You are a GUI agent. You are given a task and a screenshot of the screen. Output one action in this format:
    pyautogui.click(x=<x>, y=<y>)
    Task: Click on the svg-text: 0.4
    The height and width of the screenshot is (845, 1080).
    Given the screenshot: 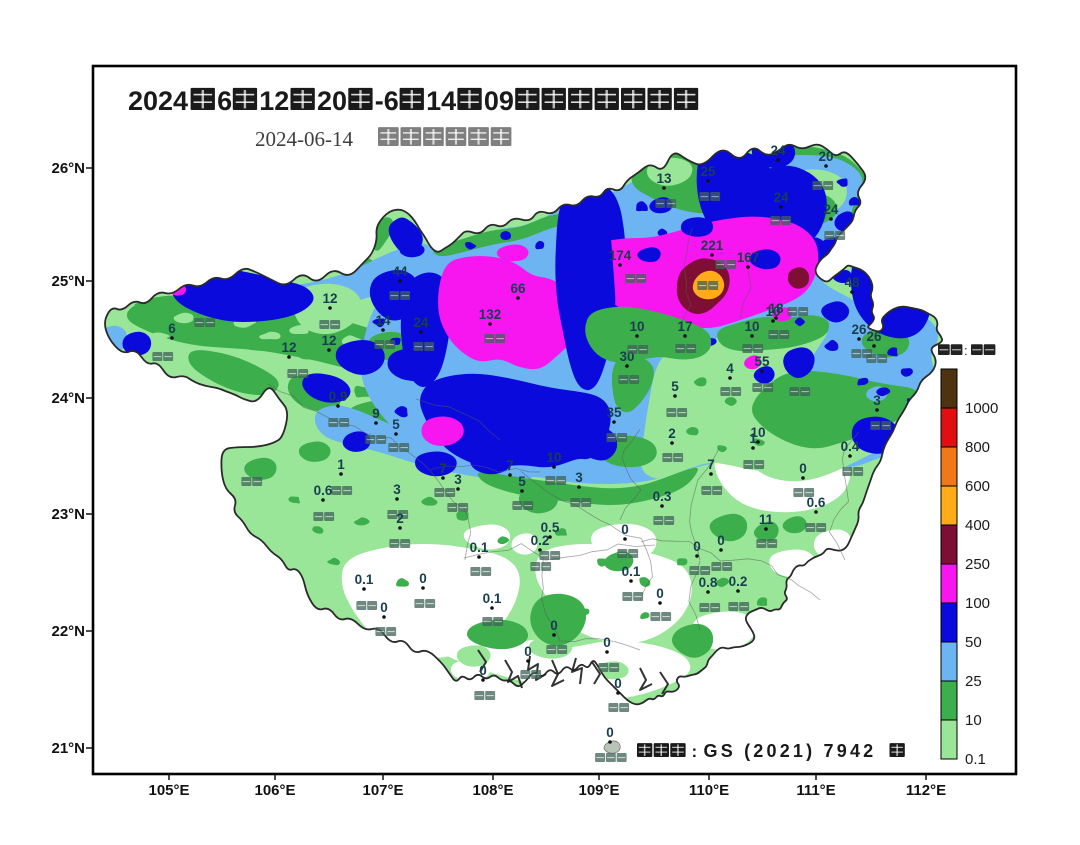 What is the action you would take?
    pyautogui.click(x=850, y=446)
    